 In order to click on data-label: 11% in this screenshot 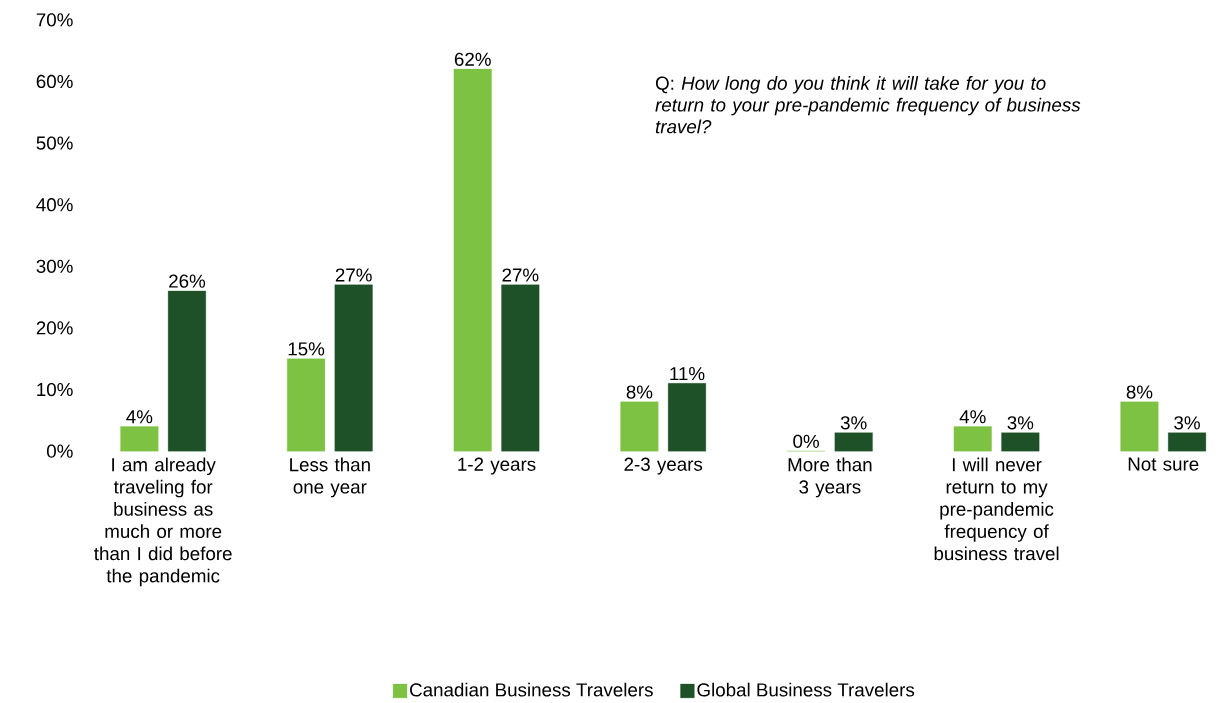, I will do `click(687, 374)`.